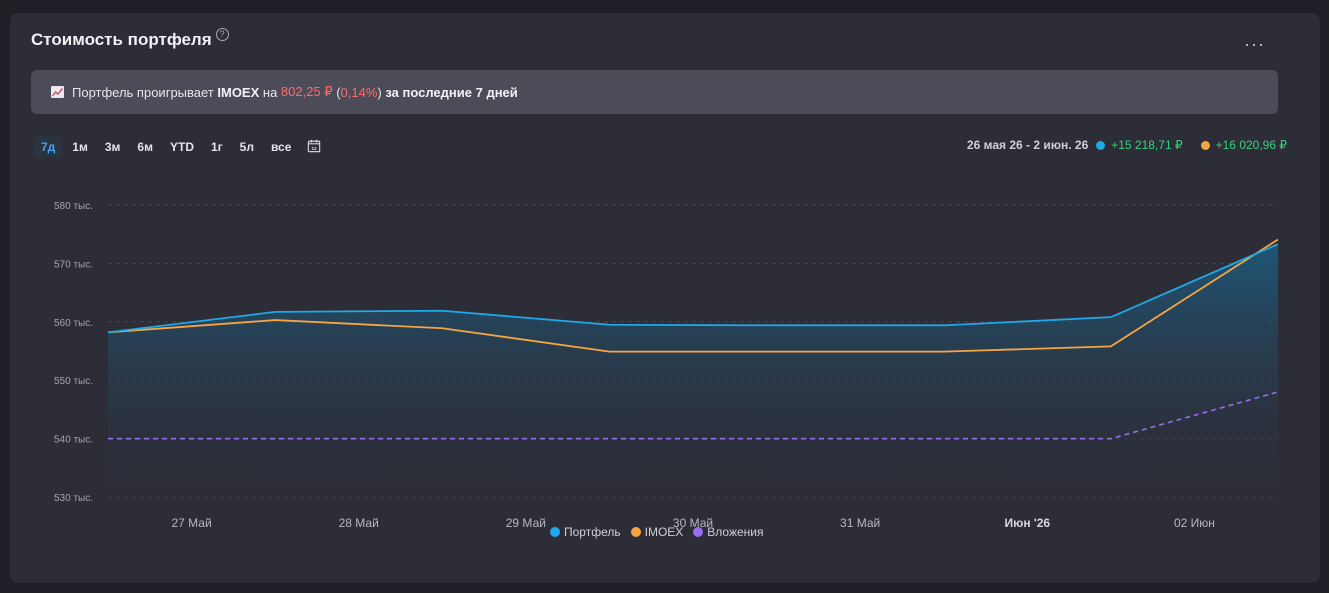 Image resolution: width=1329 pixels, height=593 pixels. Describe the element at coordinates (1205, 145) in the screenshot. I see `imoex-dot-icon` at that location.